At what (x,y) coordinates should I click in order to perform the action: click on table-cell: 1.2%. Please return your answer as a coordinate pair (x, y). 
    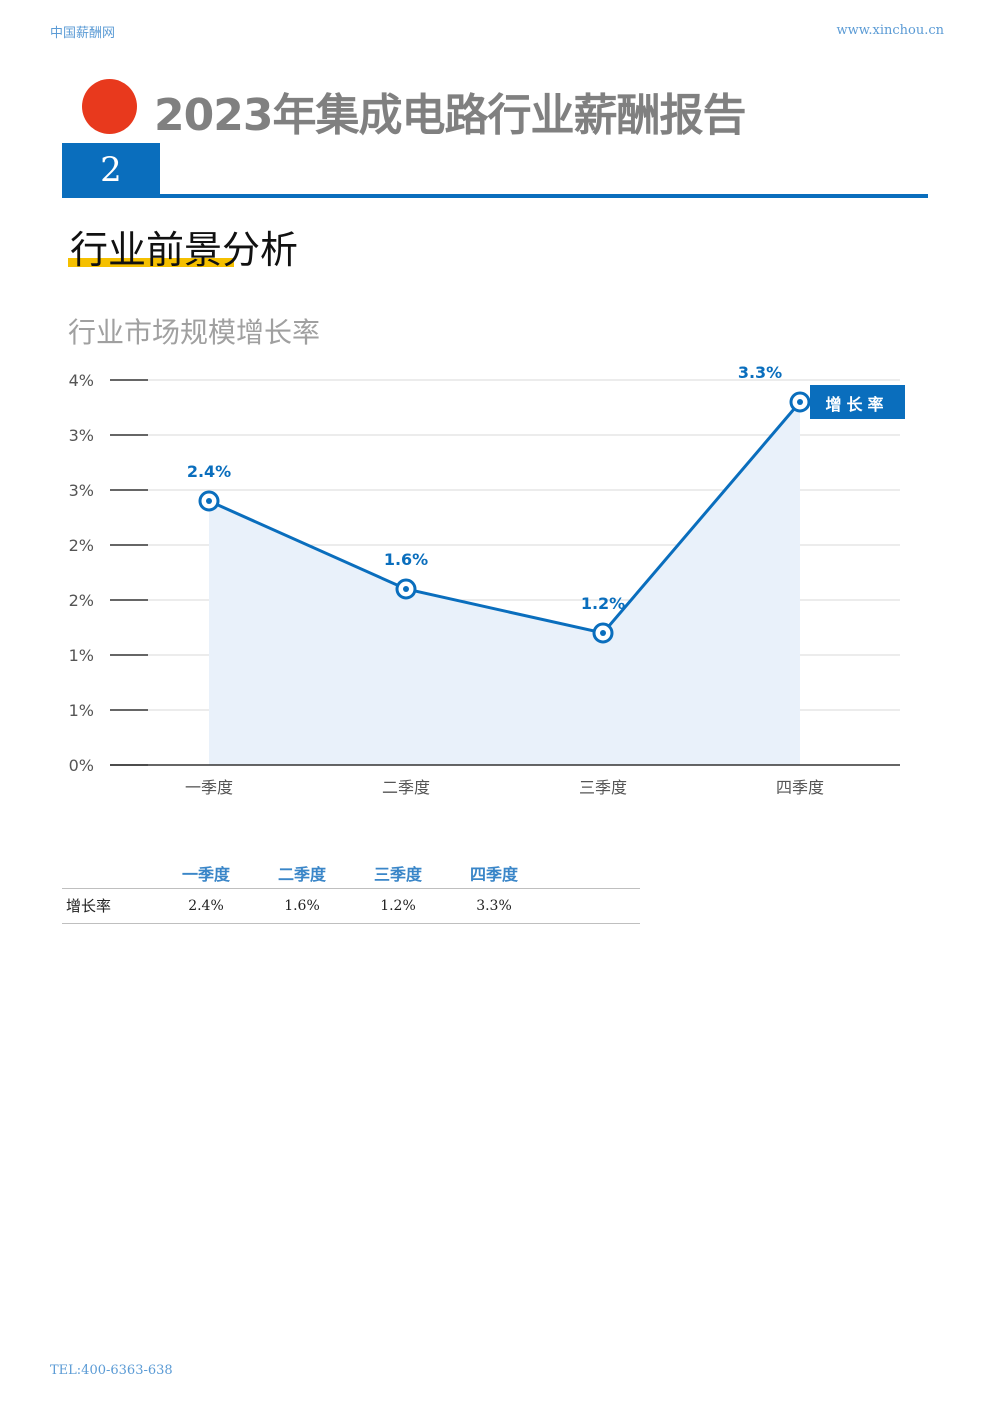
    Looking at the image, I should click on (398, 906).